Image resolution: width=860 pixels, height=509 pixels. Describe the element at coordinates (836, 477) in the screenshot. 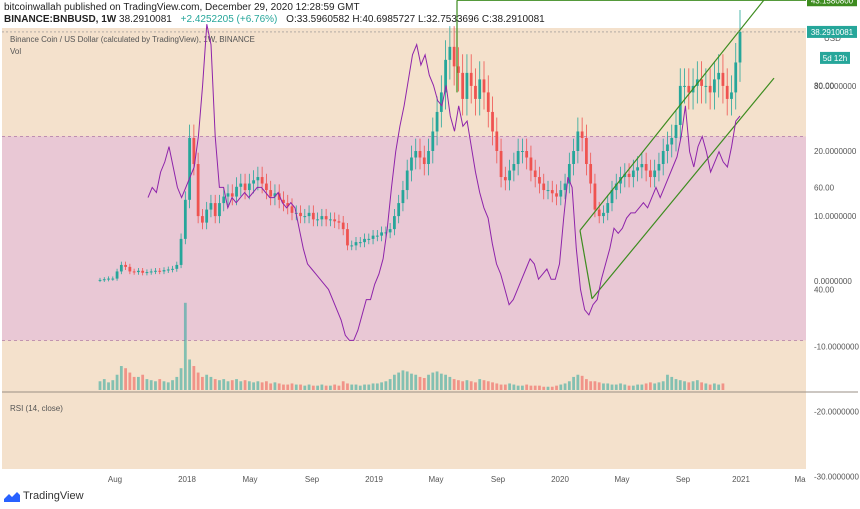

I see `y-tick-label: -30.0000000` at that location.